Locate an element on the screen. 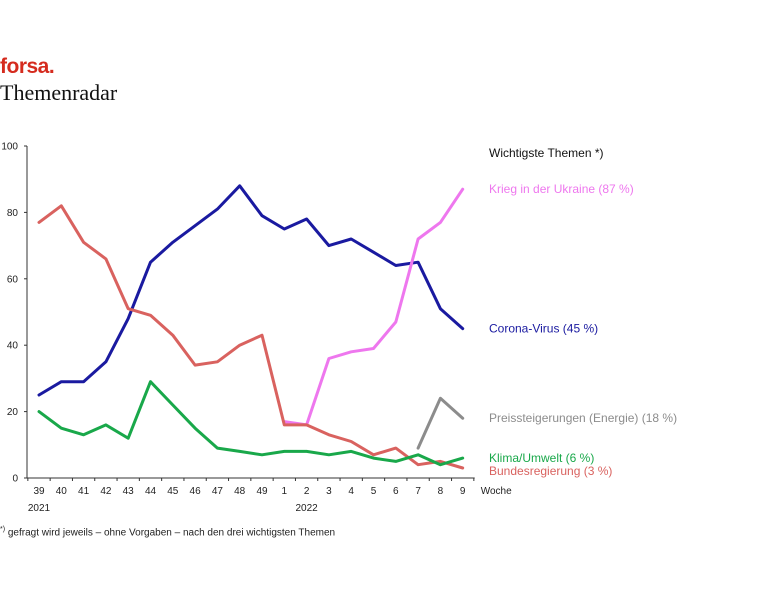 The height and width of the screenshot is (595, 775). x-tick-label: 9 is located at coordinates (463, 491).